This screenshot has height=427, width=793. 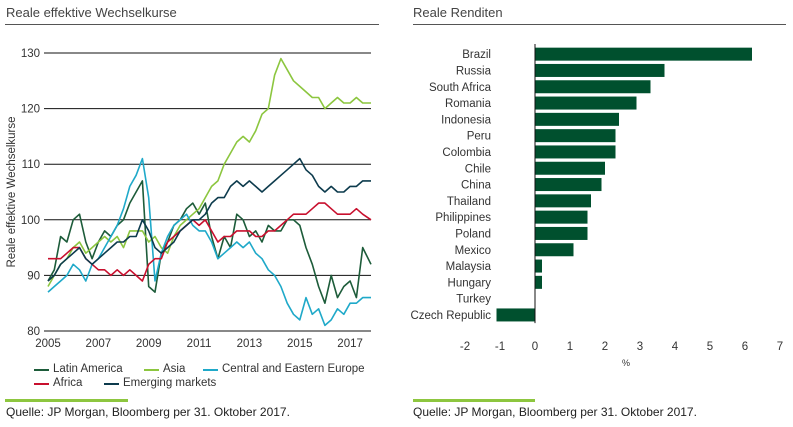 I want to click on left-chart-title: Reale effektive Wechselkurse, so click(x=91, y=12).